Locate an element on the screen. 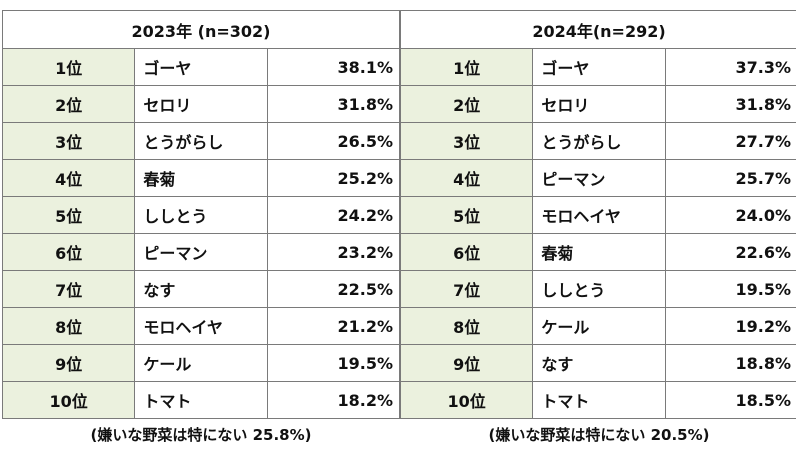 The image size is (796, 459). percent-cell: 38.1% is located at coordinates (333, 67).